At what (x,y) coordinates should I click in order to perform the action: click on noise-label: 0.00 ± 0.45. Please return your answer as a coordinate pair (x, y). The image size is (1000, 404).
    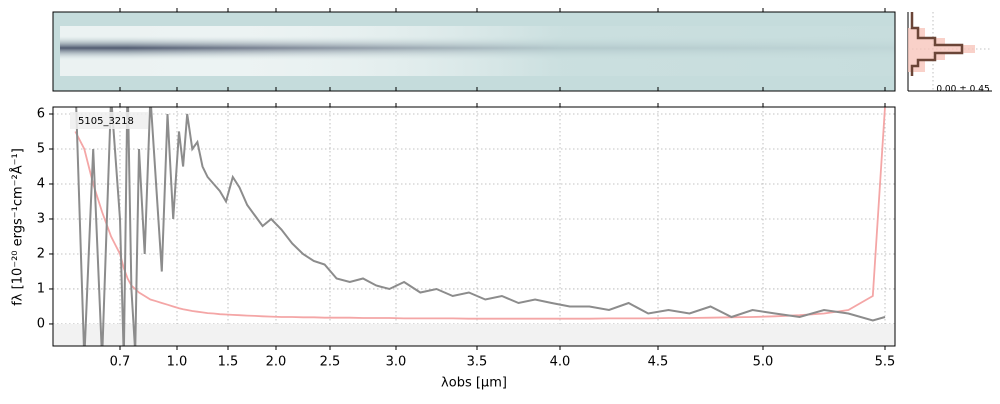
    Looking at the image, I should click on (962, 90).